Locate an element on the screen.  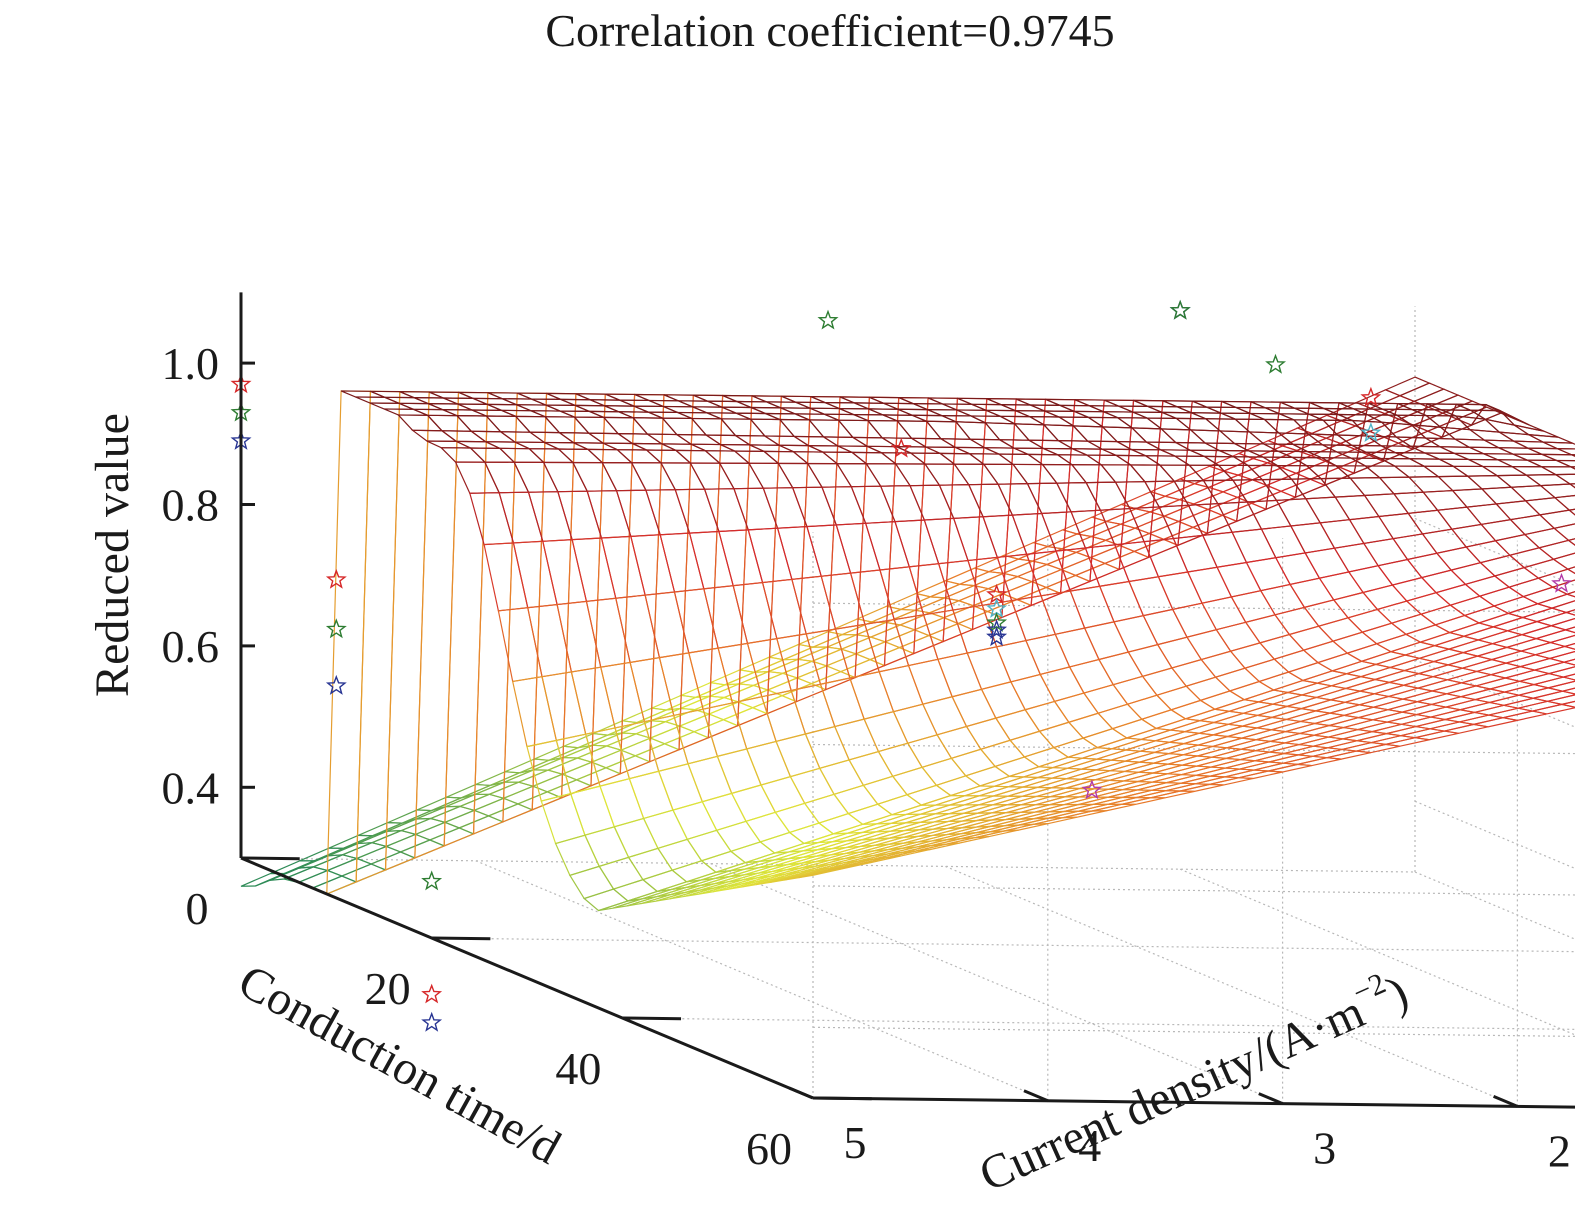
x-tick-label: 40 is located at coordinates (578, 1068).